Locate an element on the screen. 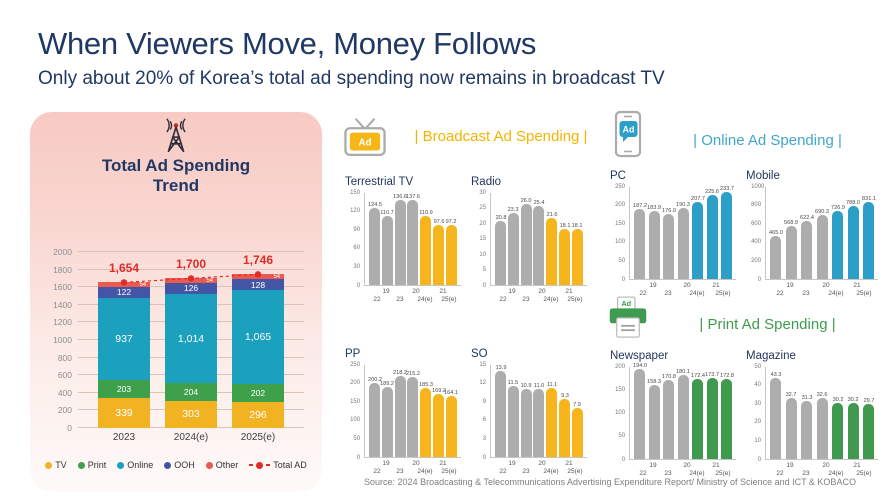  bar-slot: 32.6 is located at coordinates (822, 413).